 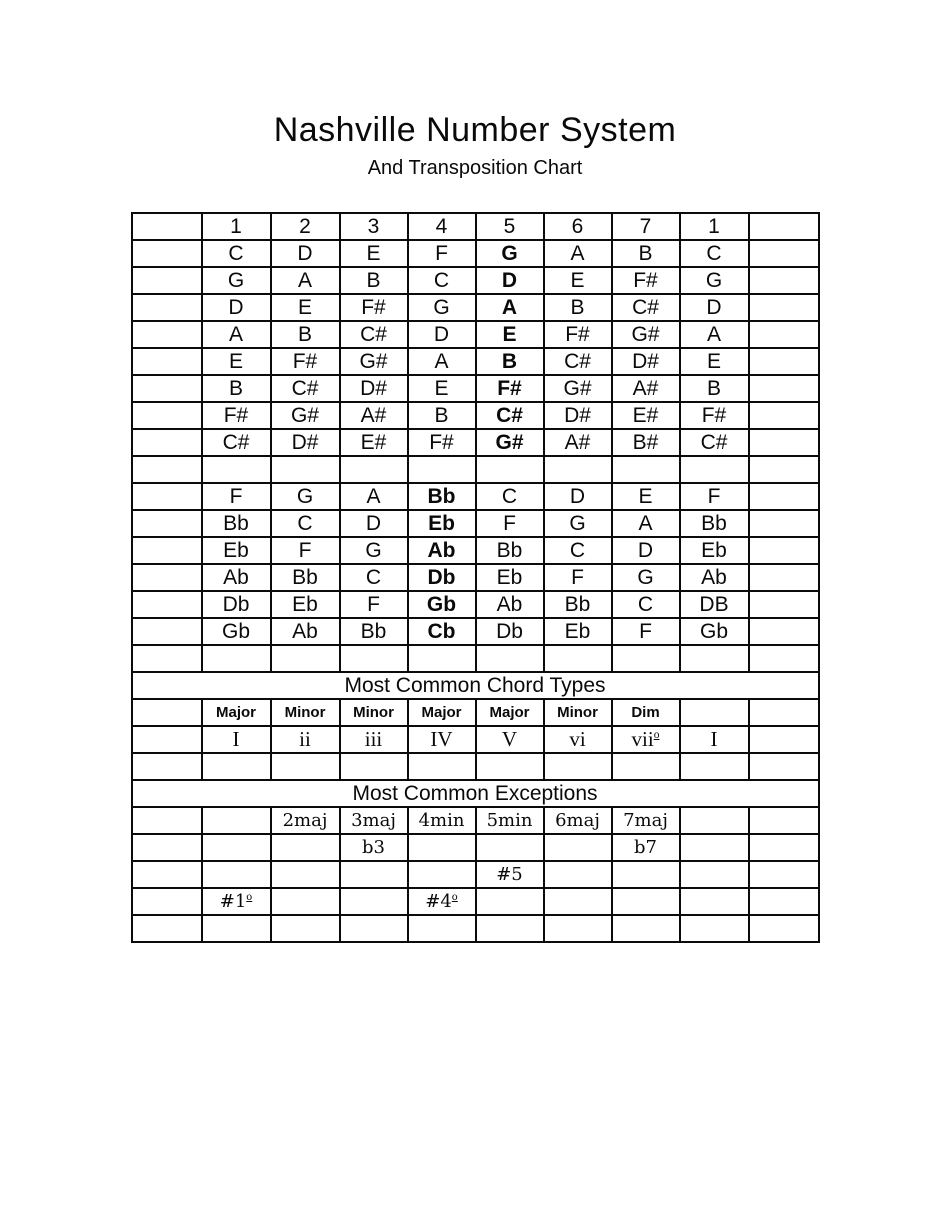 I want to click on table-row: Most Common Chord Types, so click(x=475, y=685).